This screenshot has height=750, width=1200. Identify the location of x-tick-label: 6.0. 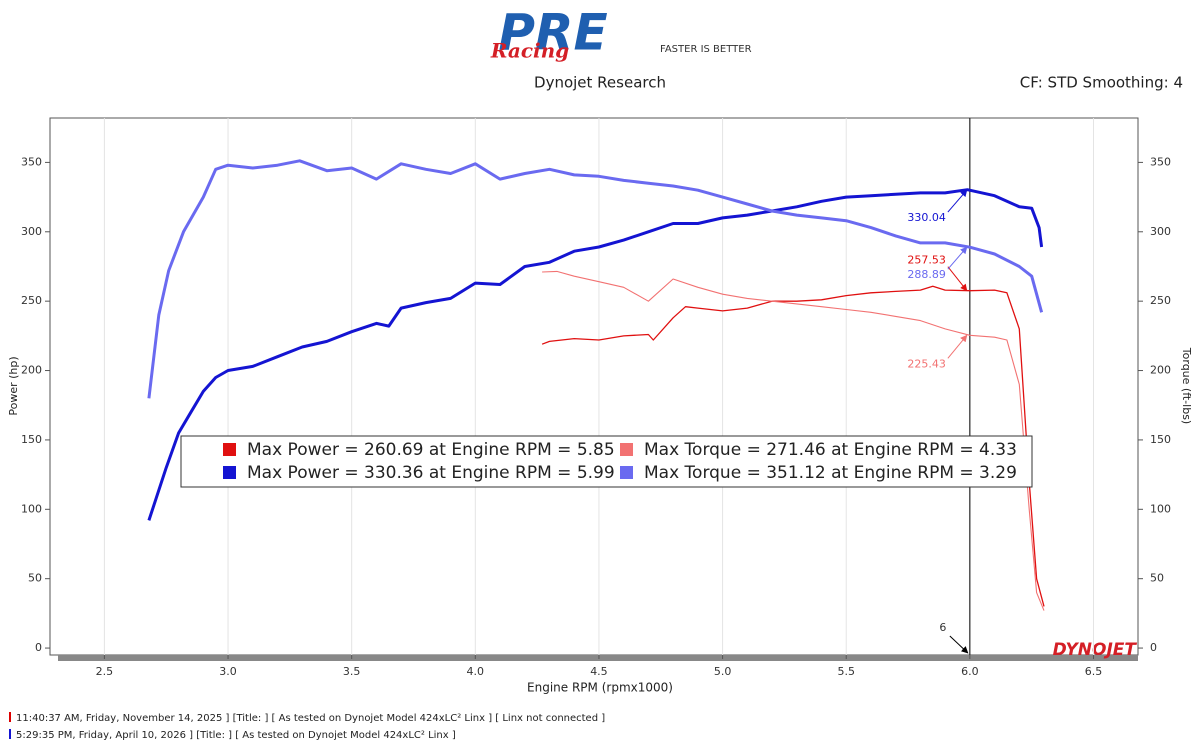
(970, 671).